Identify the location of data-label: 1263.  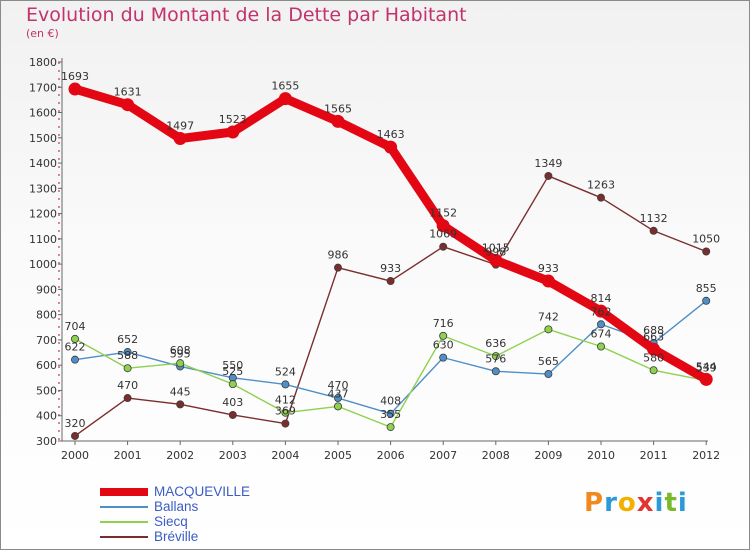
(601, 185).